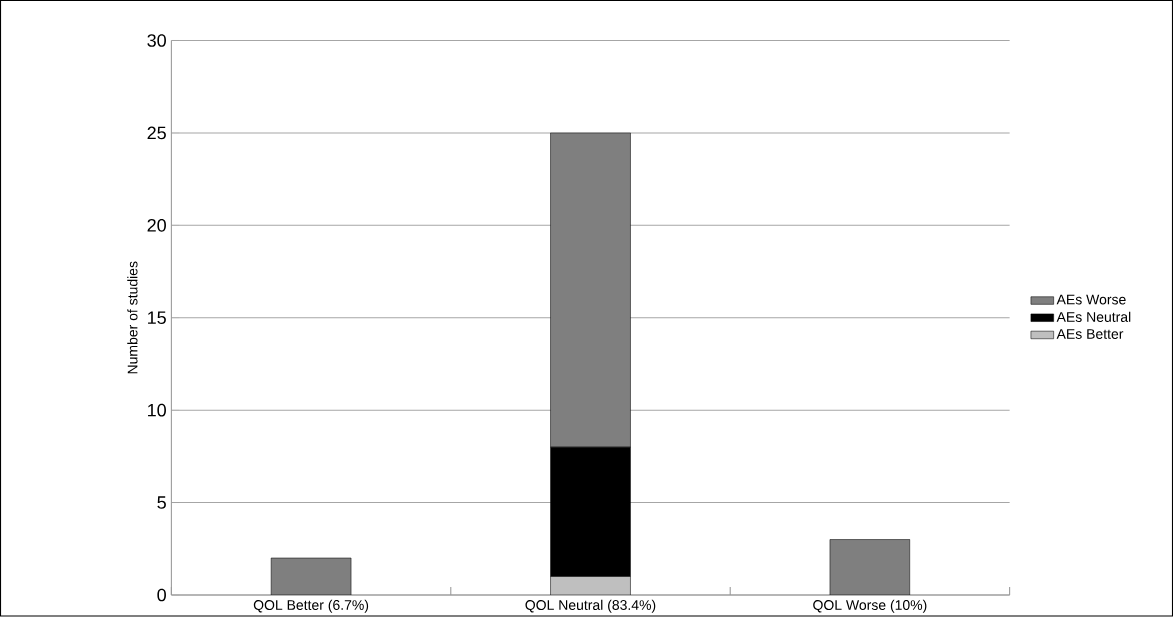  I want to click on legend-label: AEs Neutral, so click(1093, 316).